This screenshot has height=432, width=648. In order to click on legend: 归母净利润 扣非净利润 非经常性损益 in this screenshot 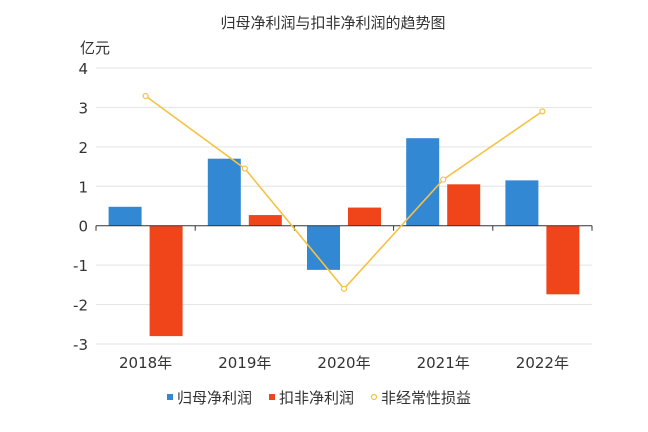, I will do `click(319, 398)`.